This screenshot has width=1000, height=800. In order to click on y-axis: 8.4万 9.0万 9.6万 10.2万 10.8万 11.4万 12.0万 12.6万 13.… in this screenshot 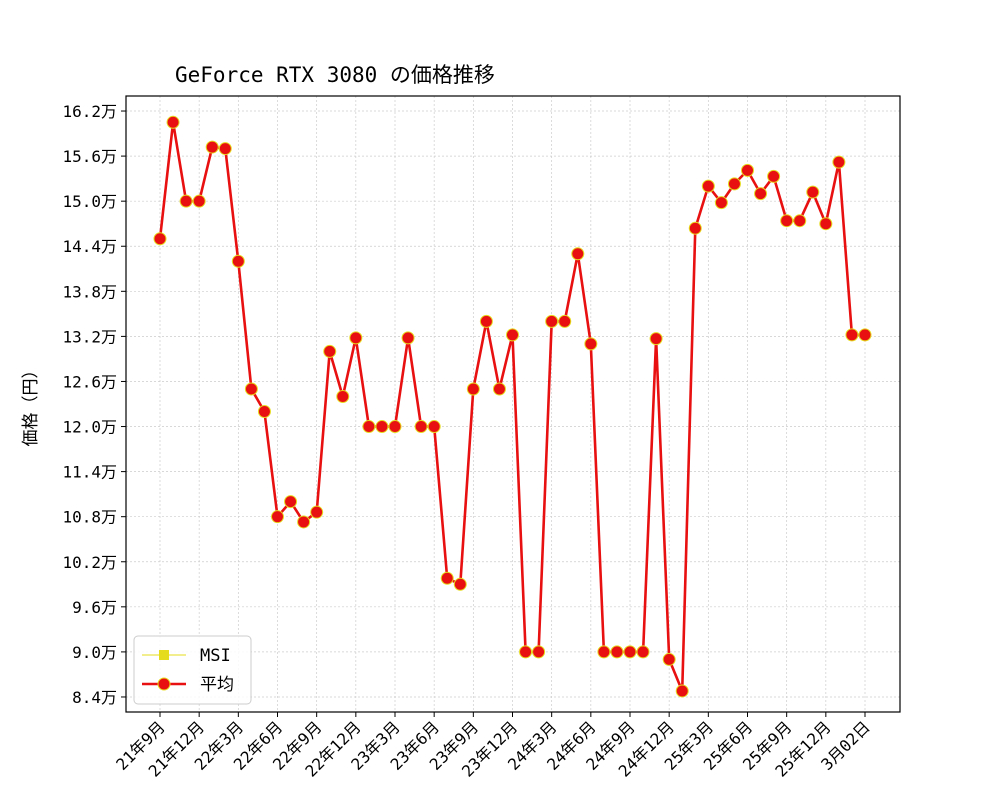, I will do `click(94, 404)`.